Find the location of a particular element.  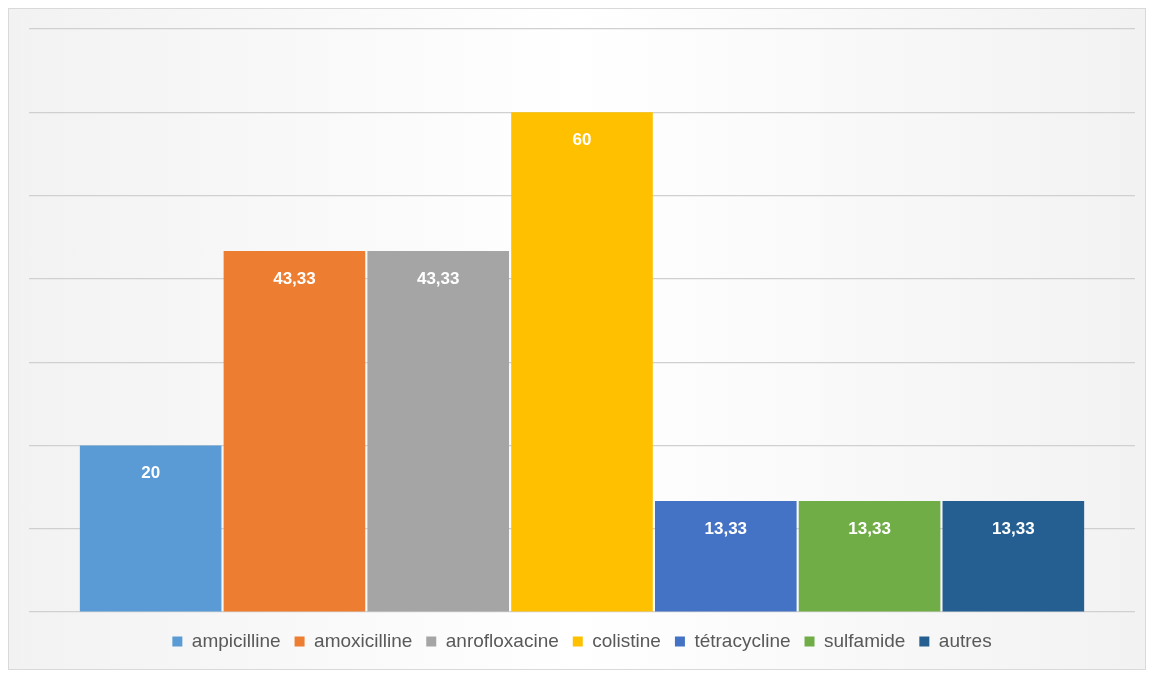

legend-label: tétracycline is located at coordinates (742, 640).